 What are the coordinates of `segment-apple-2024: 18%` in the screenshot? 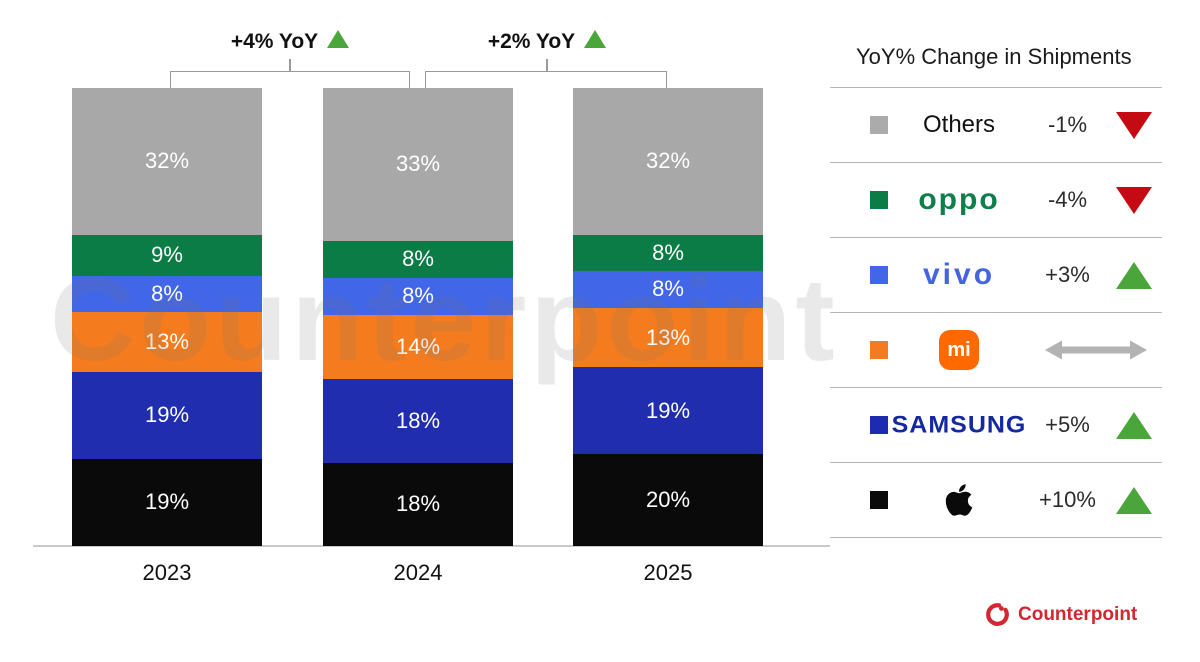 It's located at (418, 504).